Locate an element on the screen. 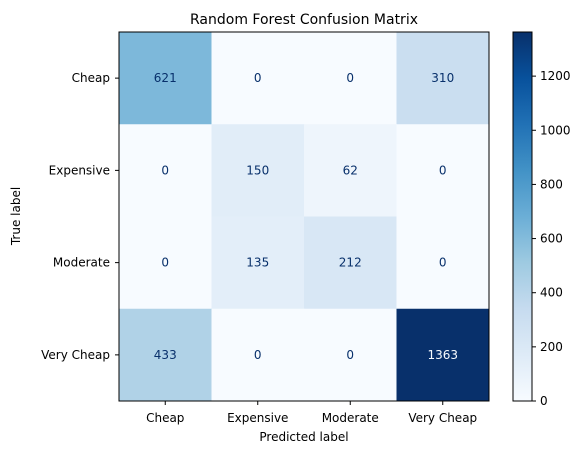  y-tick-label: Expensive is located at coordinates (79, 170).